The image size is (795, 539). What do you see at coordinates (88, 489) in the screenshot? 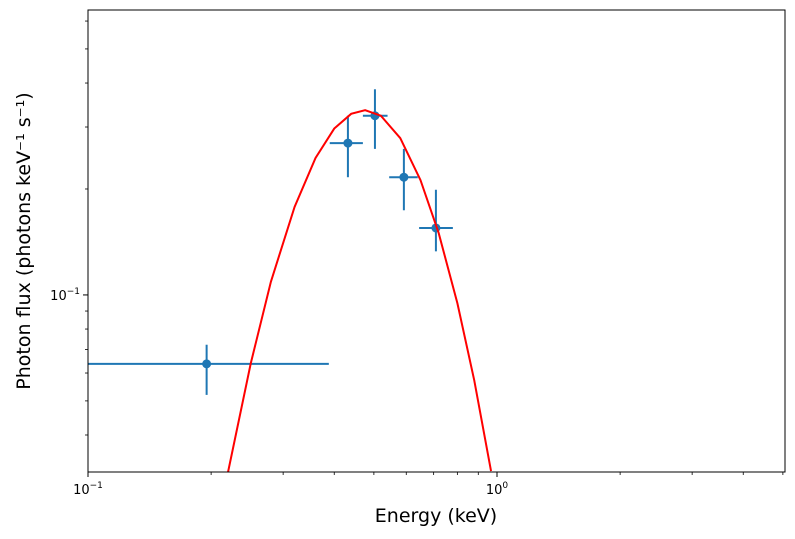
I see `x-tick-label: 10⁻¹` at bounding box center [88, 489].